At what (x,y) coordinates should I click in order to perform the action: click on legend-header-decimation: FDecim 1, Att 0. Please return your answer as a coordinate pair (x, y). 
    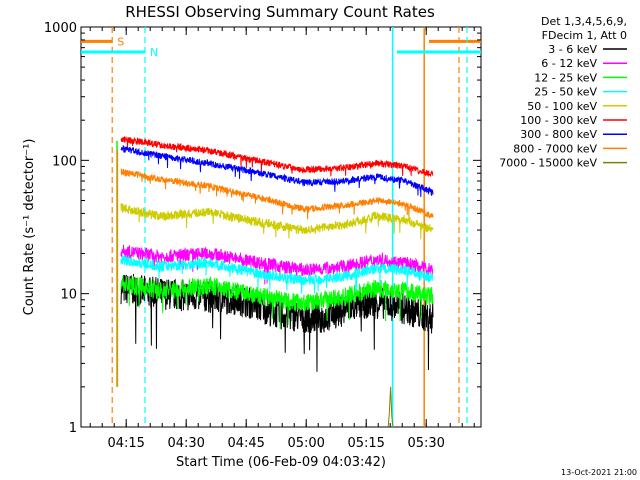
    Looking at the image, I should click on (584, 35).